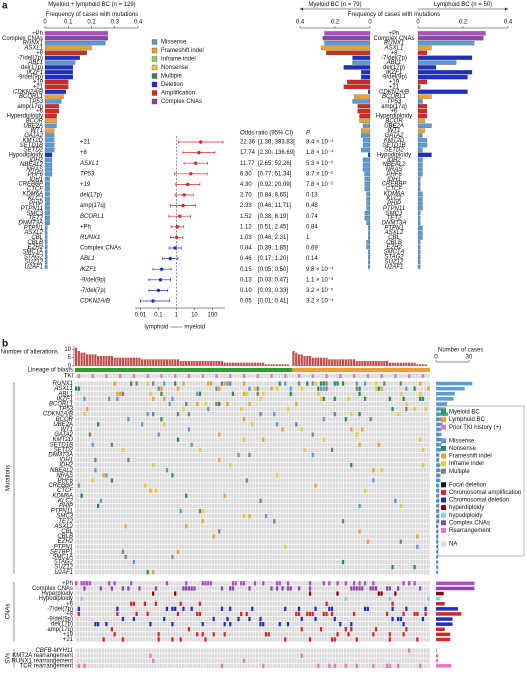 The image size is (527, 680). Describe the element at coordinates (40, 53) in the screenshot. I see `row-label: +8` at that location.